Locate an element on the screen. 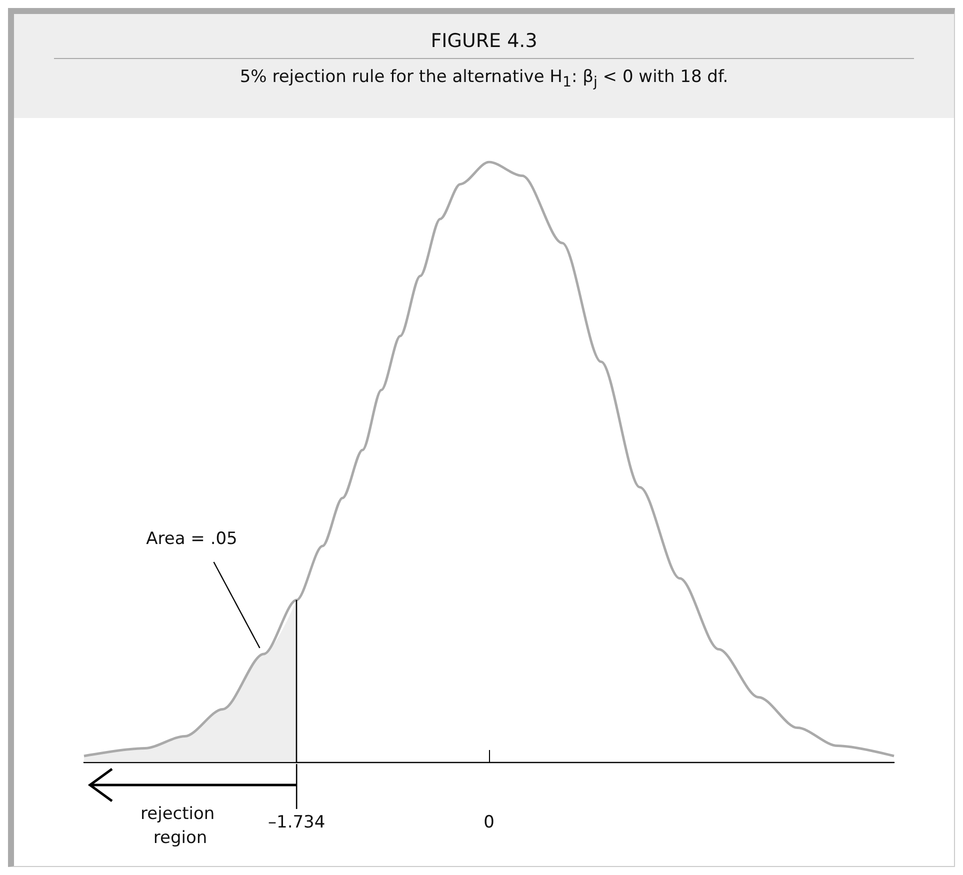  chart-title: FIGURE 4.3 is located at coordinates (484, 40).